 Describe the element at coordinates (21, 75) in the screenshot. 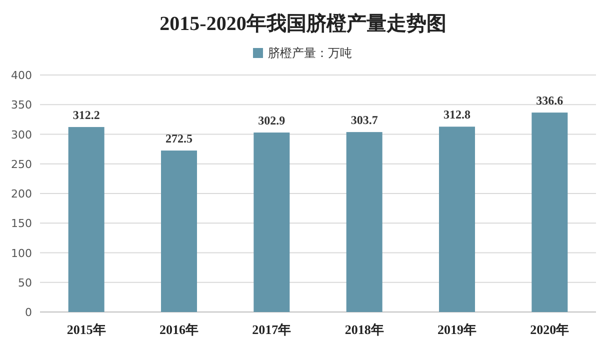

I see `y-tick-label: 400` at that location.